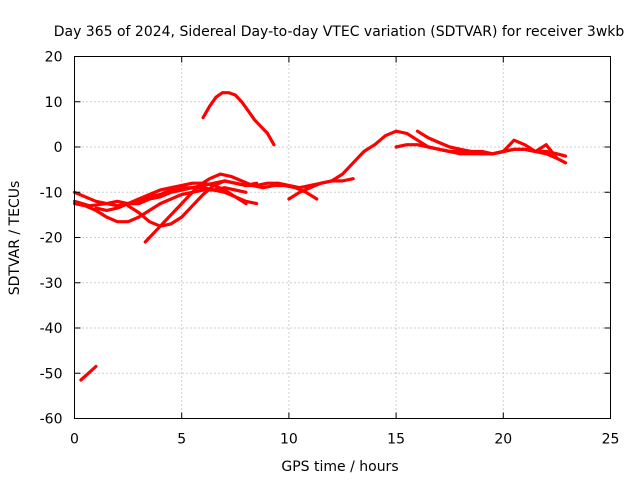  I want to click on y-tick-label: -40, so click(51, 329).